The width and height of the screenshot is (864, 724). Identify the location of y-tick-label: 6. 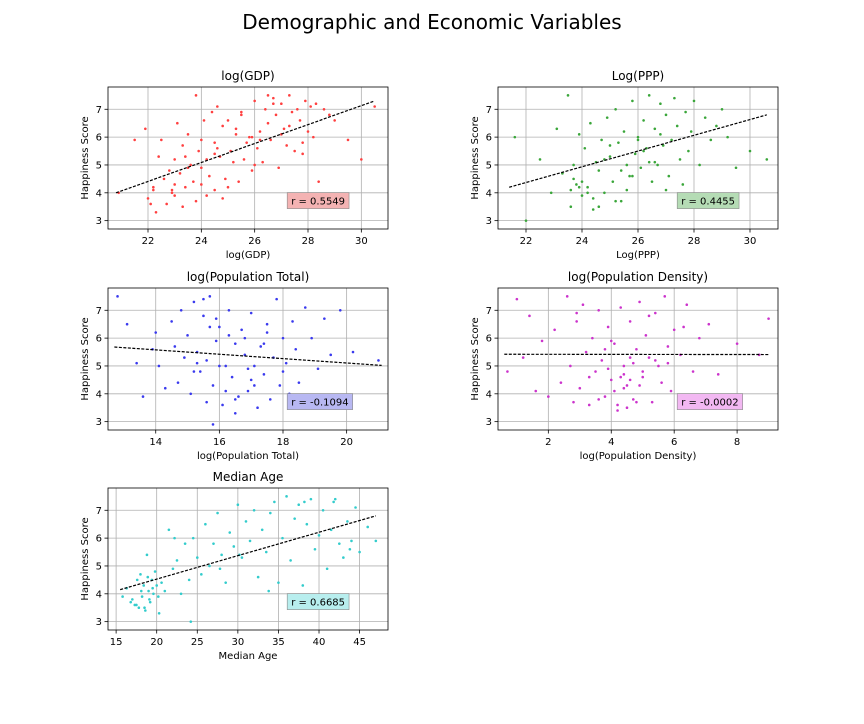
(99, 138).